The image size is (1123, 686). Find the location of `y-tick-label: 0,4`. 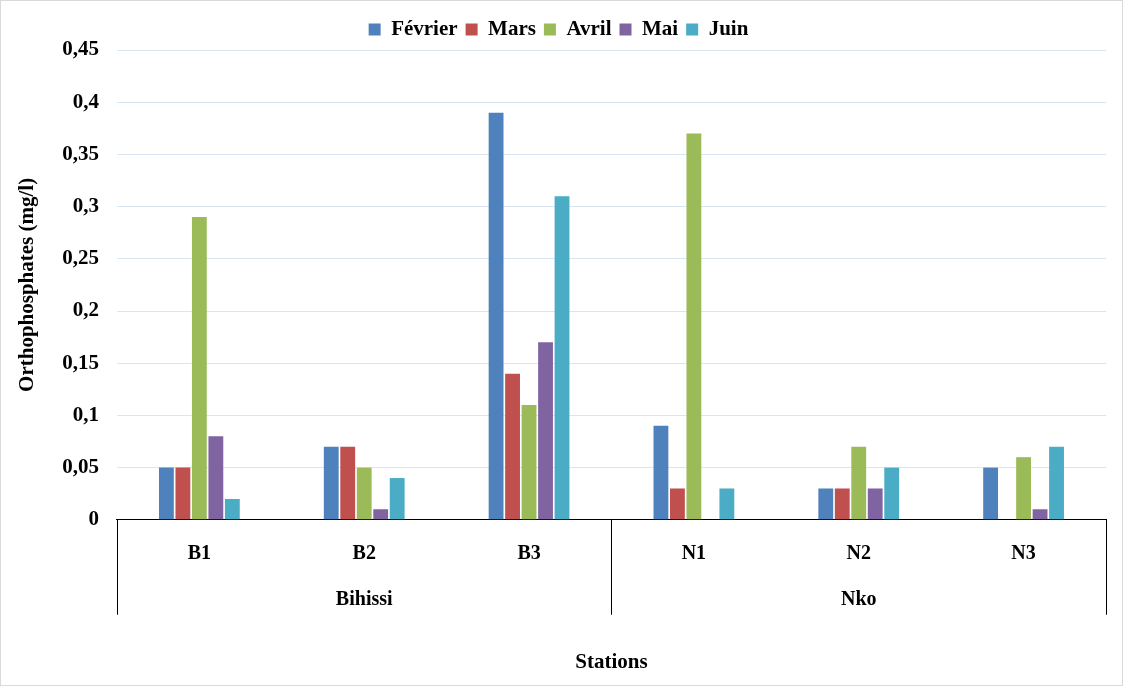

y-tick-label: 0,4 is located at coordinates (86, 100).